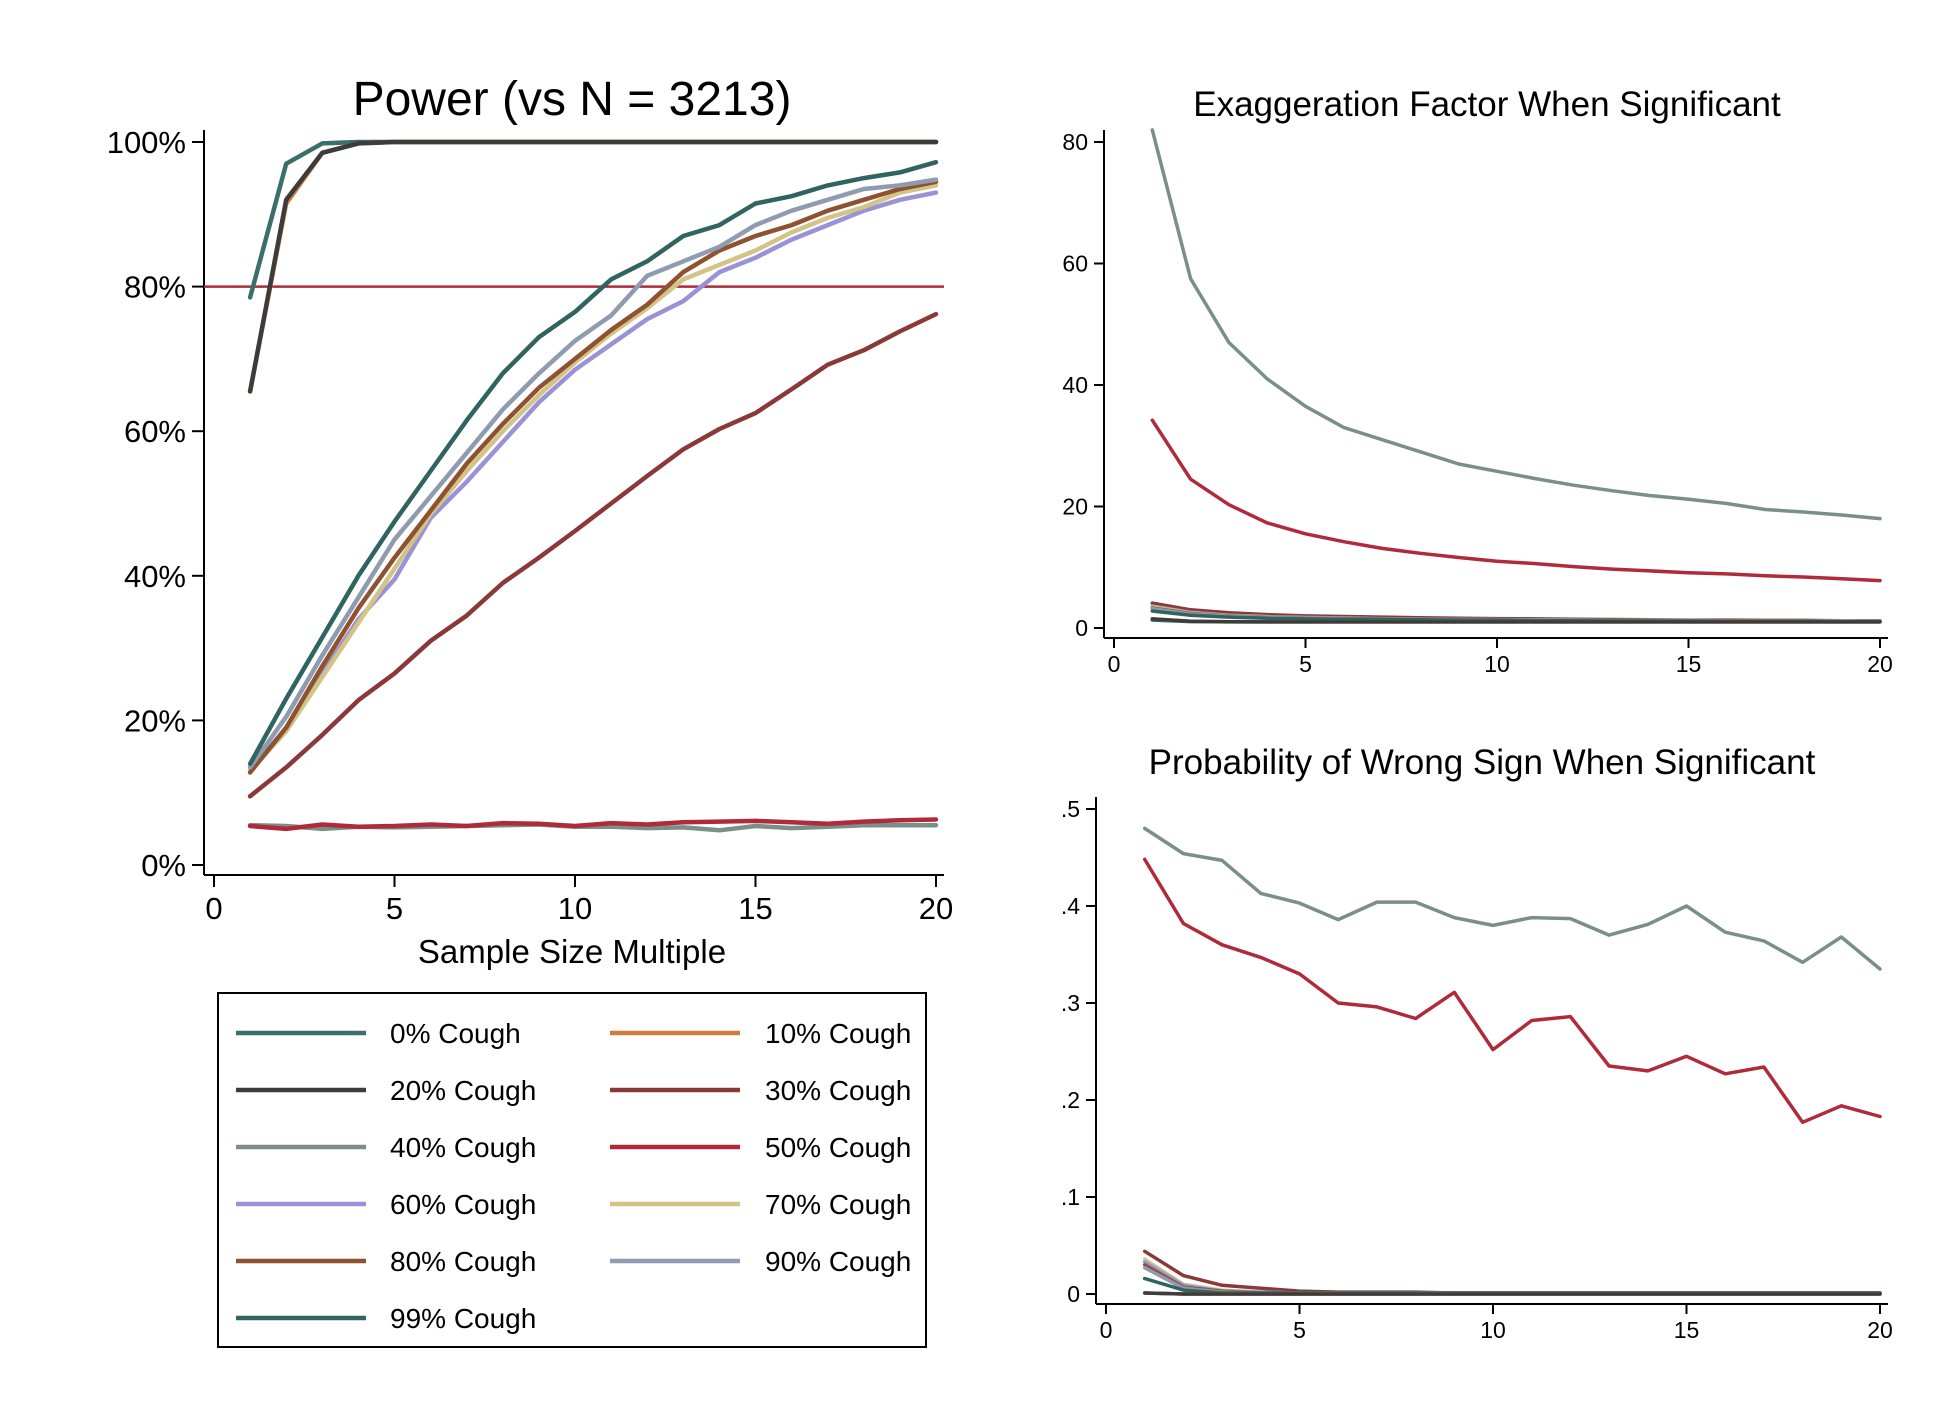 The height and width of the screenshot is (1416, 1946). What do you see at coordinates (1493, 1330) in the screenshot?
I see `wrong-x-tick-label: 10` at bounding box center [1493, 1330].